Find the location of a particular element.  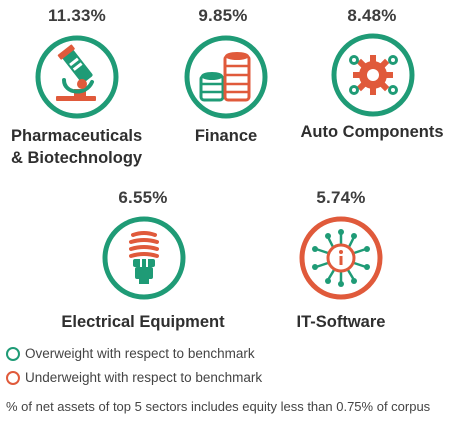

legend-overweight: Overweight with respect to benchmark is located at coordinates (130, 353).